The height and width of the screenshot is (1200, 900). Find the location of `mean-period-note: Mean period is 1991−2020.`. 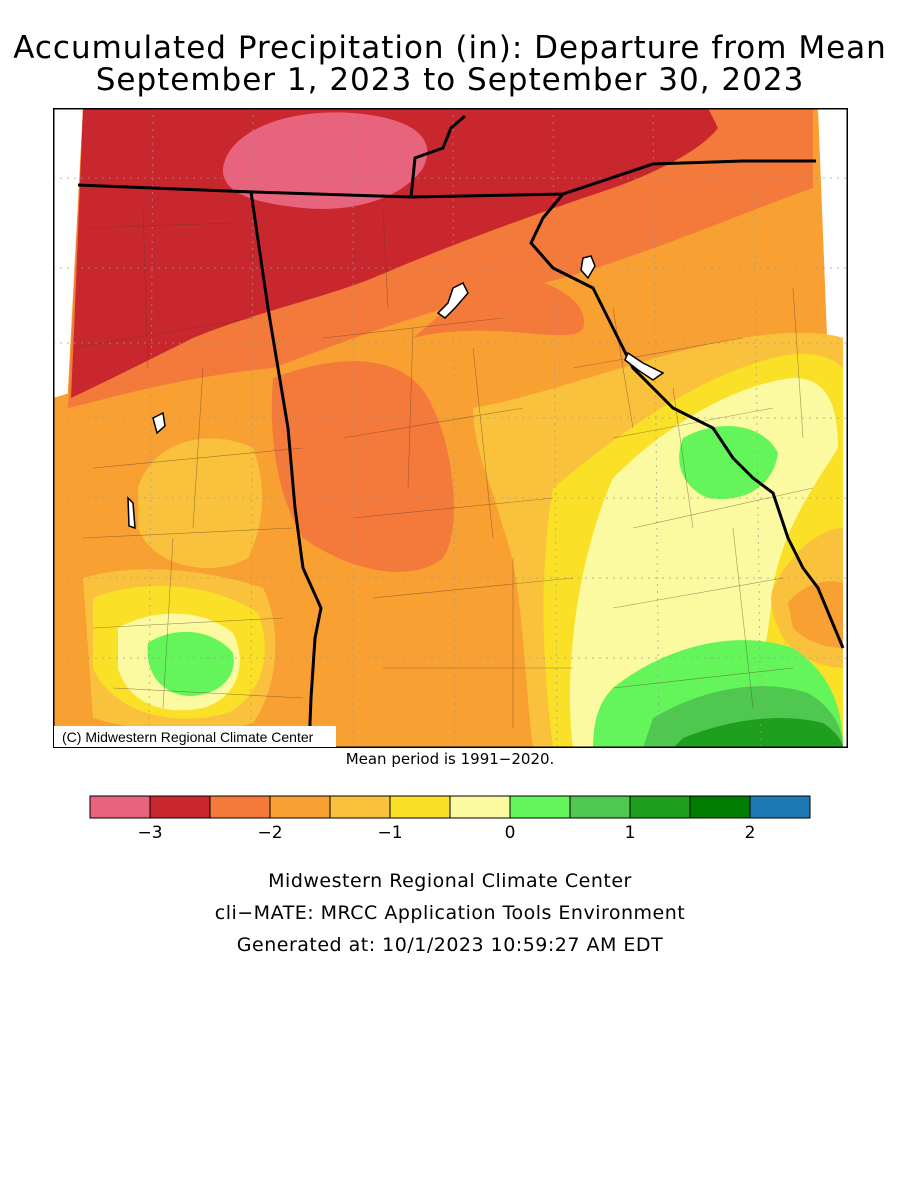

mean-period-note: Mean period is 1991−2020. is located at coordinates (450, 759).